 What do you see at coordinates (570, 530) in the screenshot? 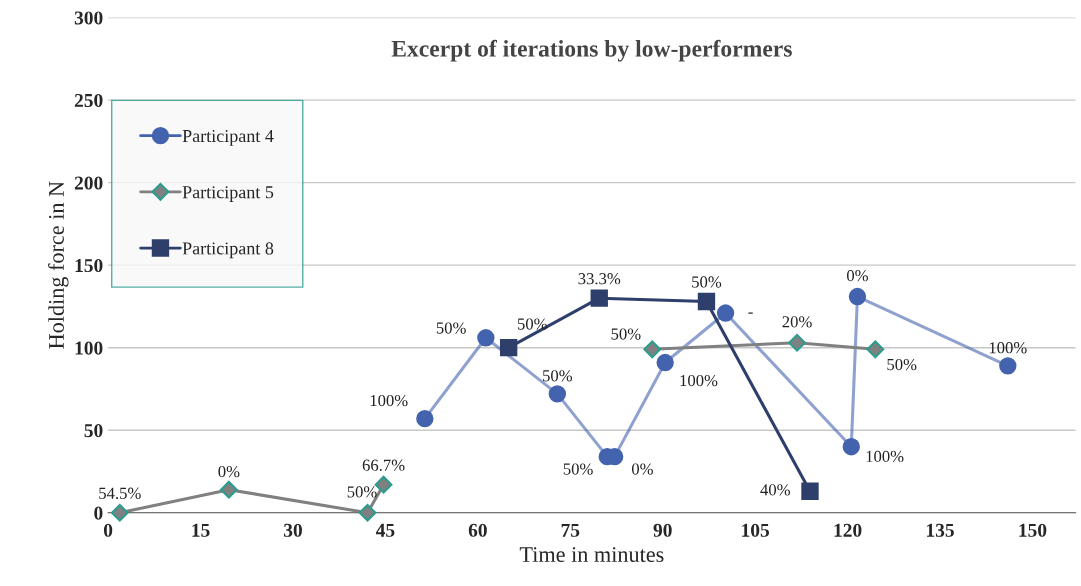
I see `x-tick-label: 75` at bounding box center [570, 530].